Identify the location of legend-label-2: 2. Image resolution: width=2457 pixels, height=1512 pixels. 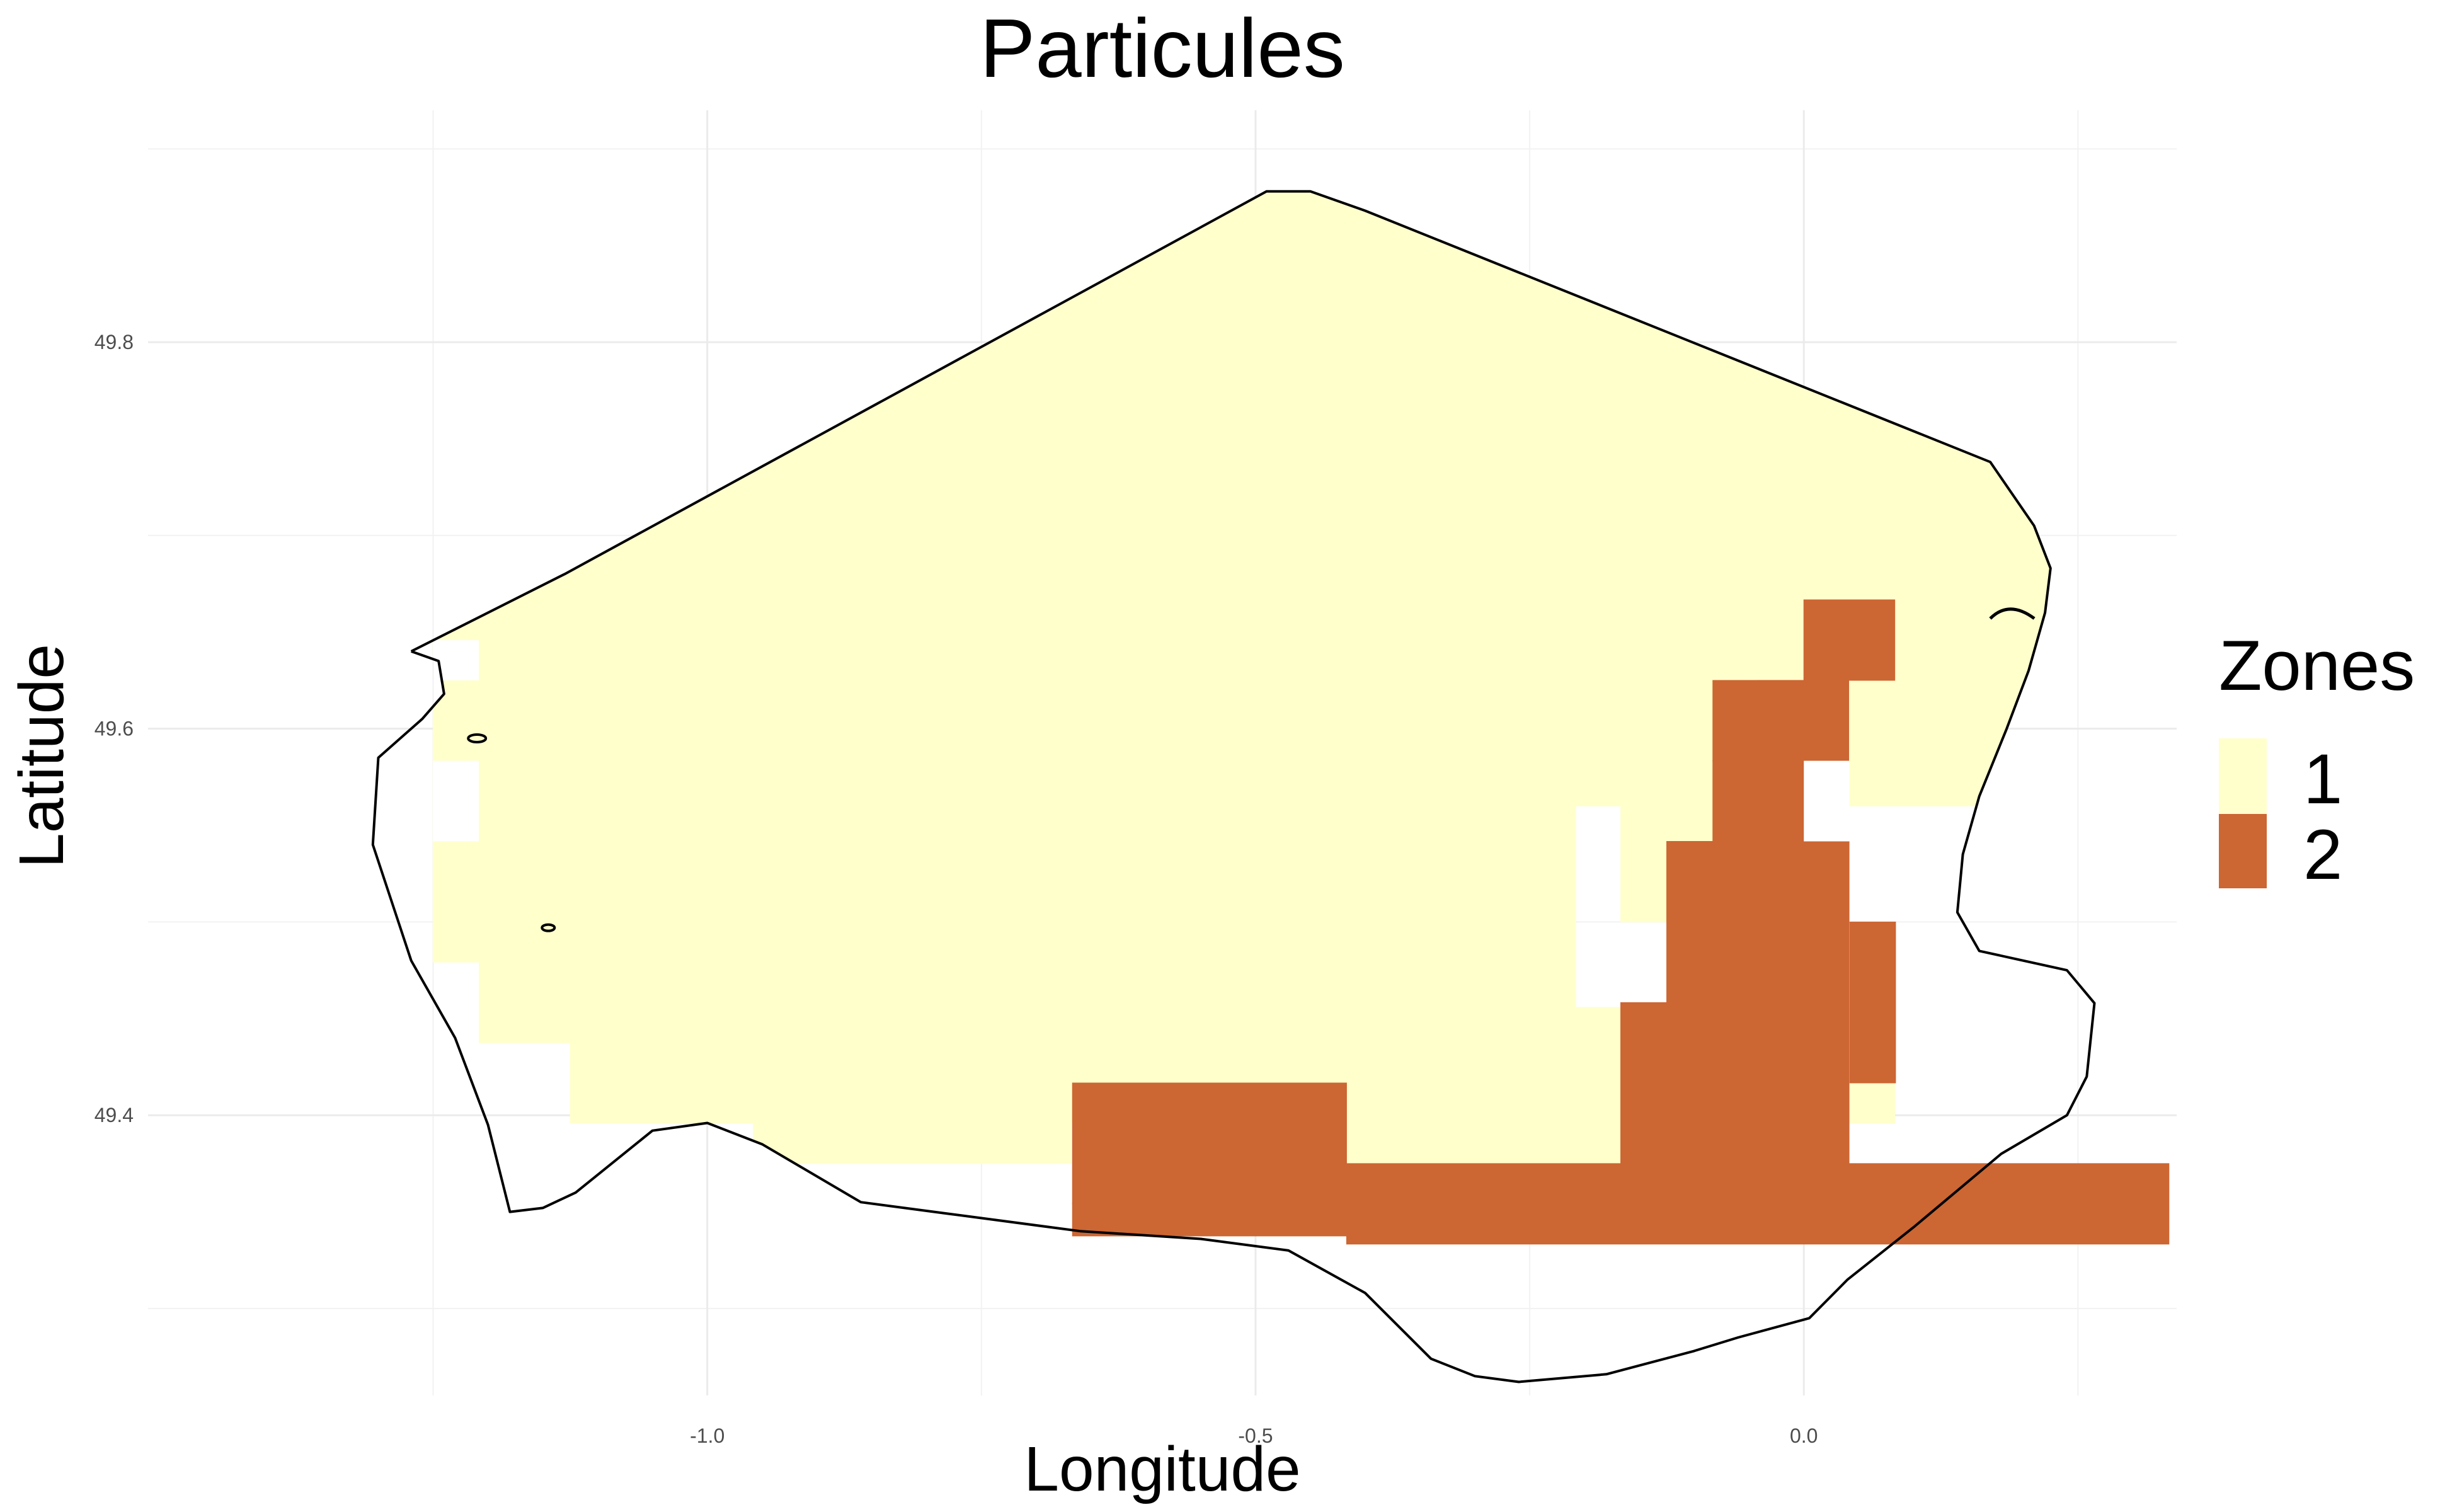
(2322, 854).